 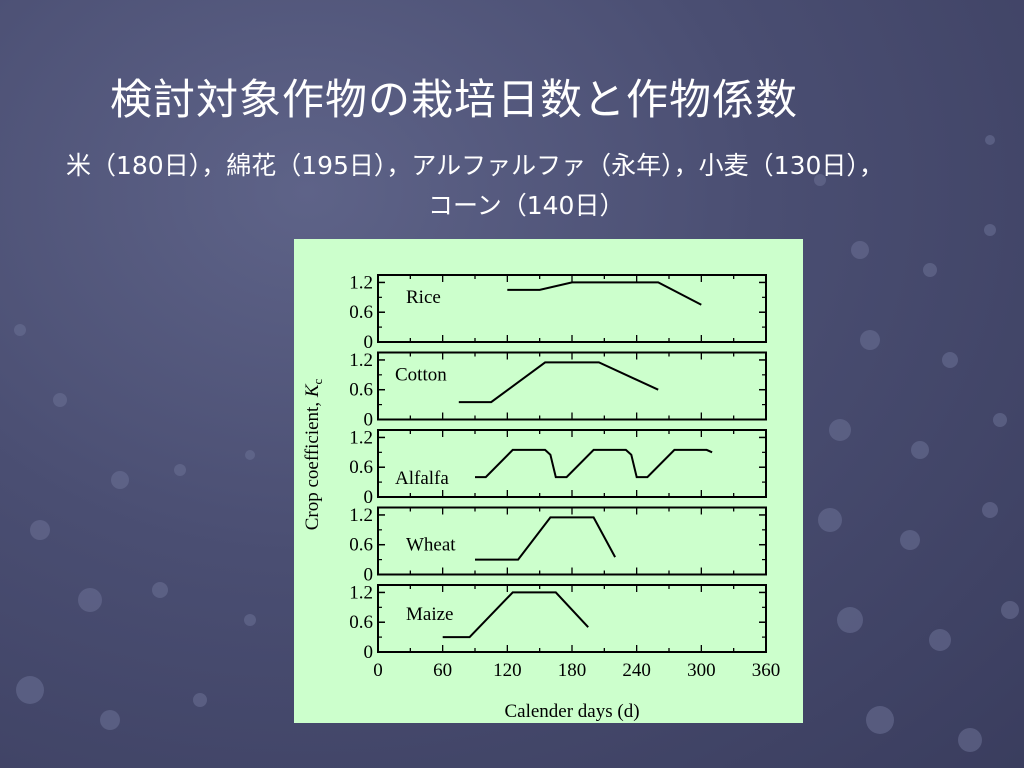 What do you see at coordinates (442, 670) in the screenshot?
I see `x-tick-label: 60` at bounding box center [442, 670].